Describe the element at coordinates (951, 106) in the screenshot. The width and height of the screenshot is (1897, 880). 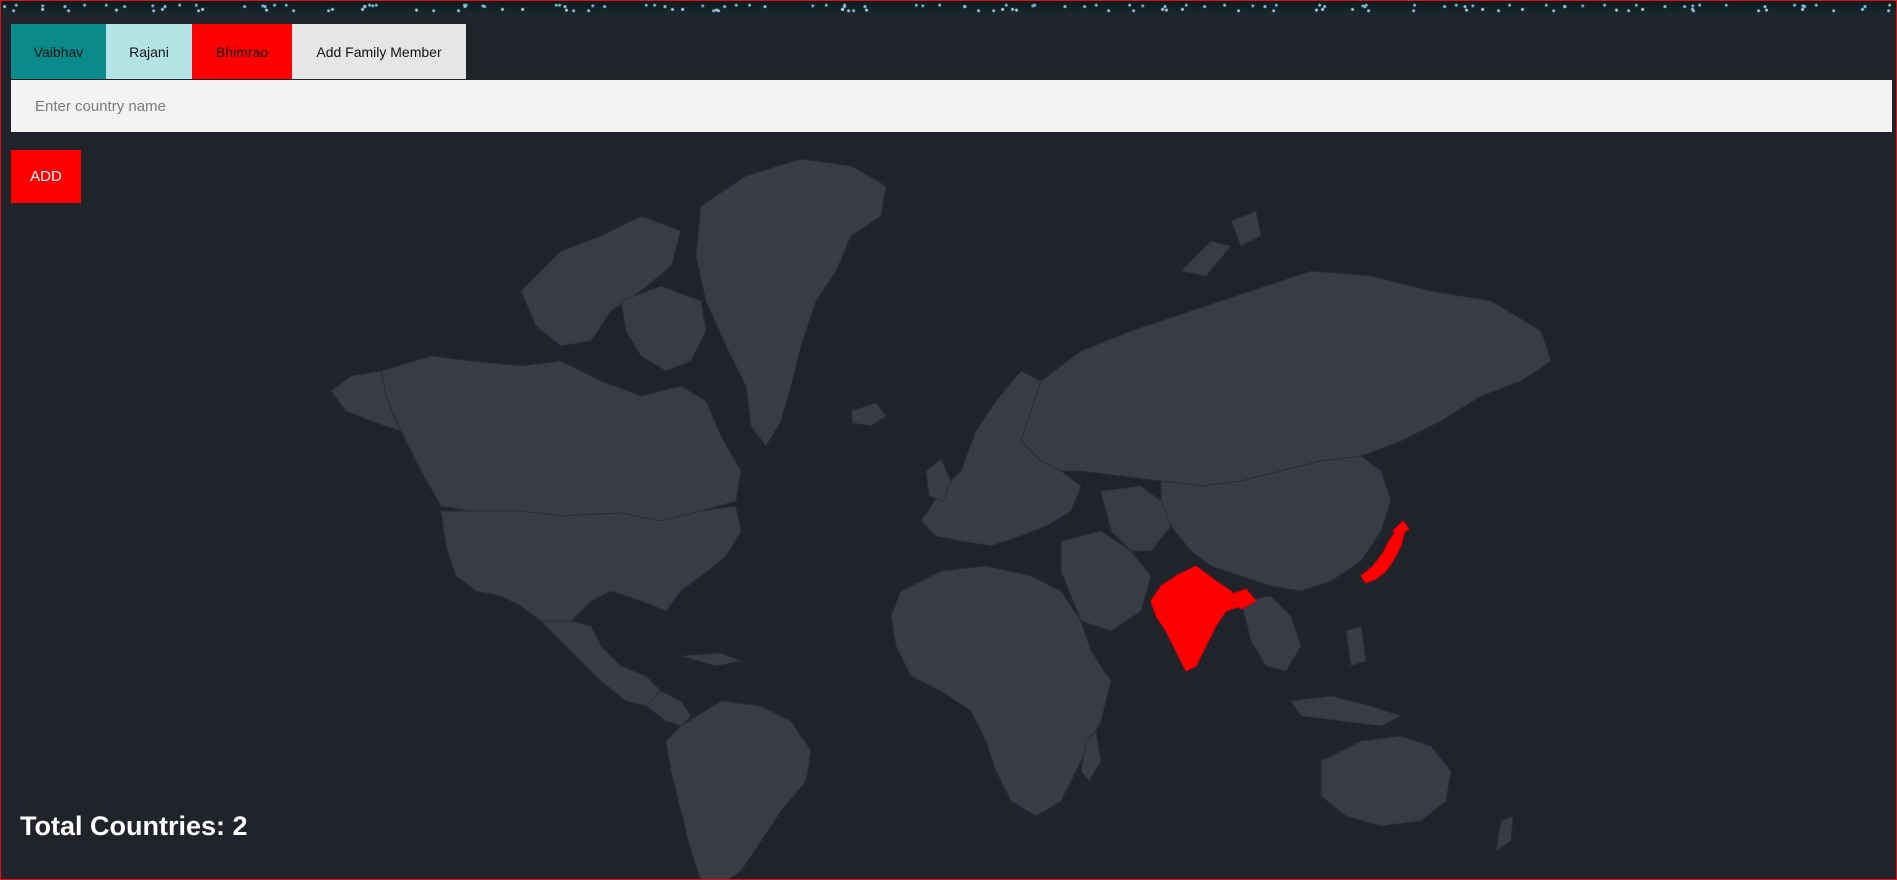
I see `country-name-input` at that location.